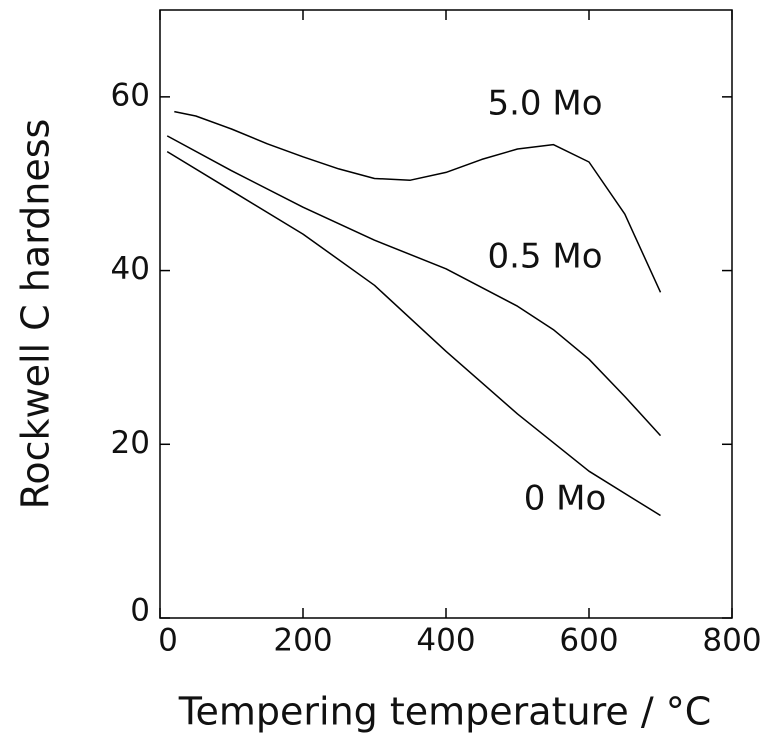 This screenshot has height=743, width=773. What do you see at coordinates (731, 641) in the screenshot?
I see `x-tick-label: 800` at bounding box center [731, 641].